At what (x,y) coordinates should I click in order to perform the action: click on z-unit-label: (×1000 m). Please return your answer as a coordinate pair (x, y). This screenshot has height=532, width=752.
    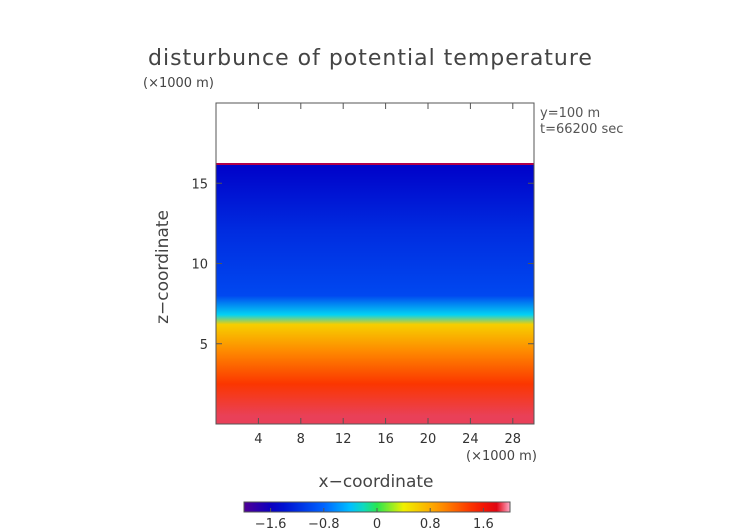
    Looking at the image, I should click on (178, 83).